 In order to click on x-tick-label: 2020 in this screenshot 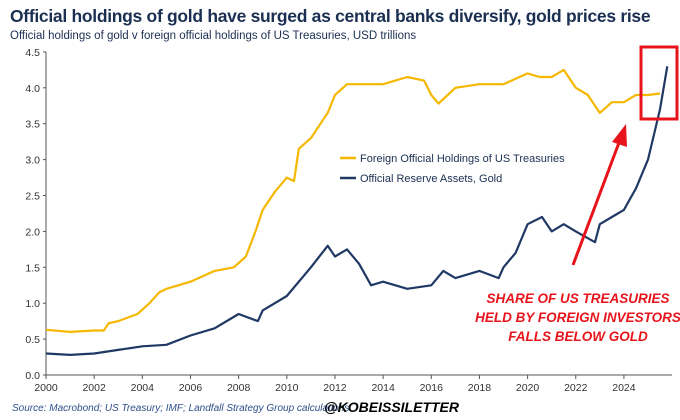, I will do `click(528, 388)`.